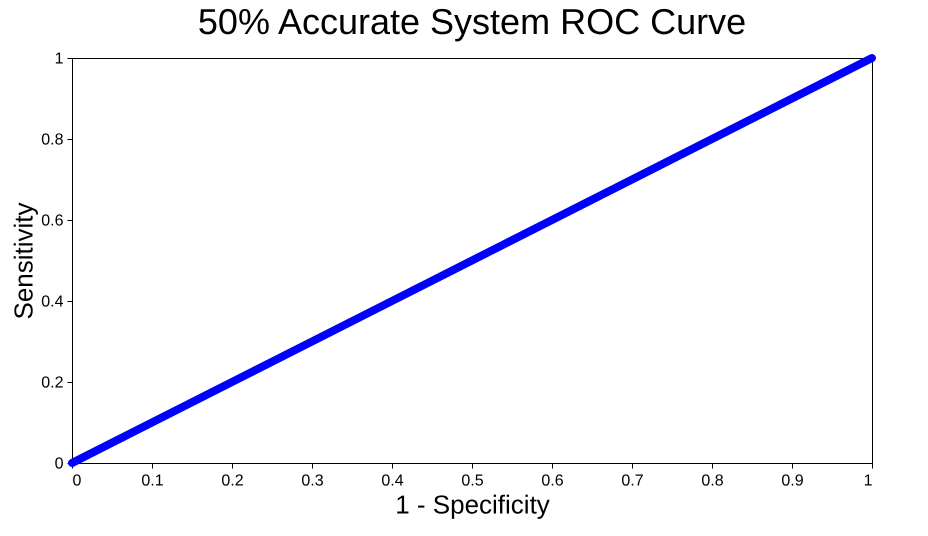 This screenshot has height=536, width=928. I want to click on x-tick-label: 0.9, so click(792, 481).